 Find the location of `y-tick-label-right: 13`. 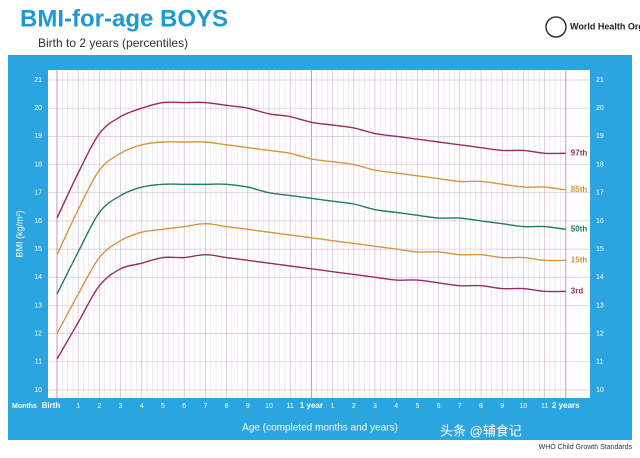

y-tick-label-right: 13 is located at coordinates (600, 305).